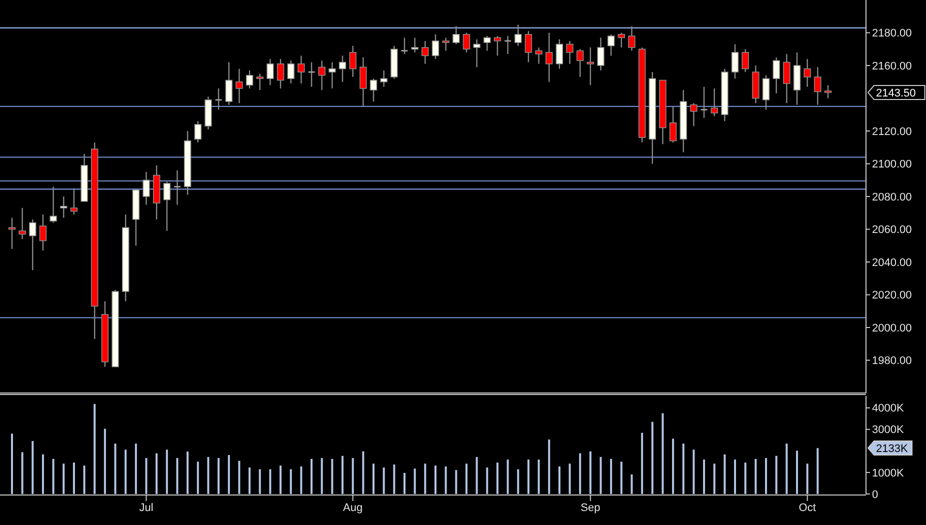 Image resolution: width=926 pixels, height=525 pixels. I want to click on y-tick-label: 2120.00, so click(892, 132).